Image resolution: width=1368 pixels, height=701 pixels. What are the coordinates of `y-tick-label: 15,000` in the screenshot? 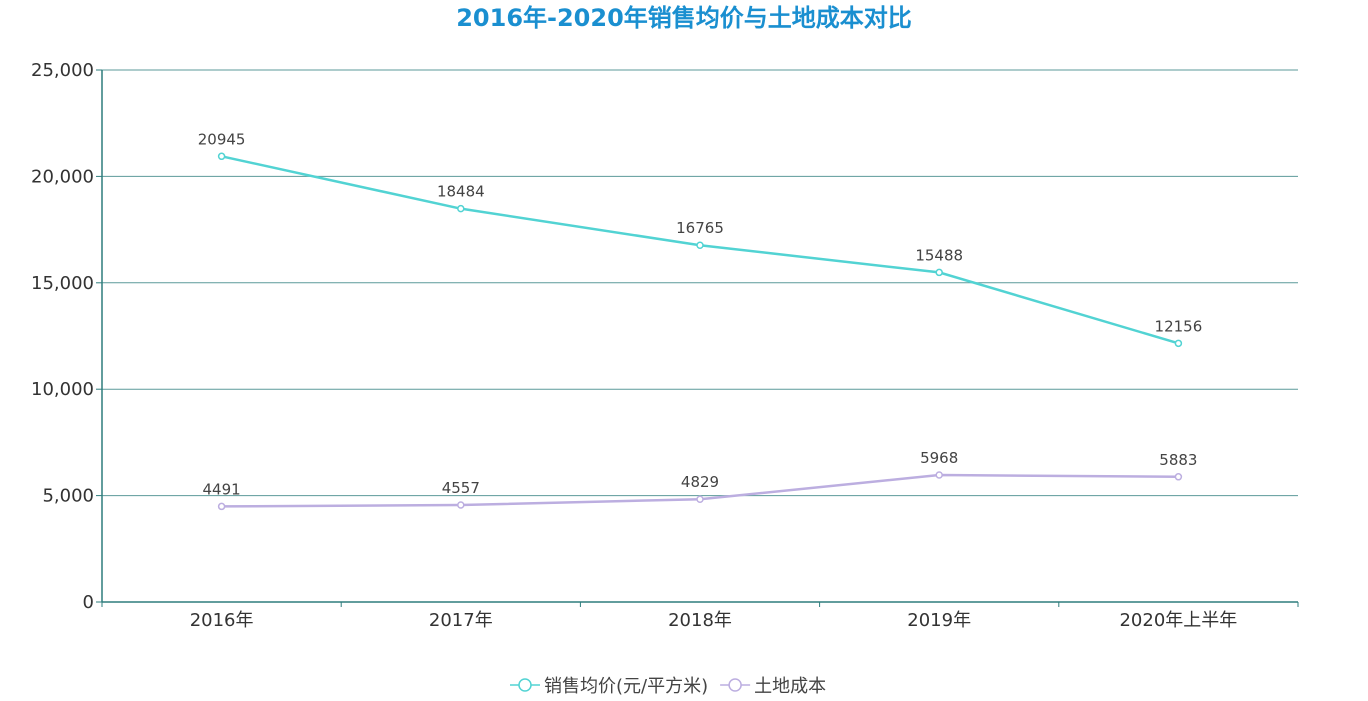 It's located at (62, 283).